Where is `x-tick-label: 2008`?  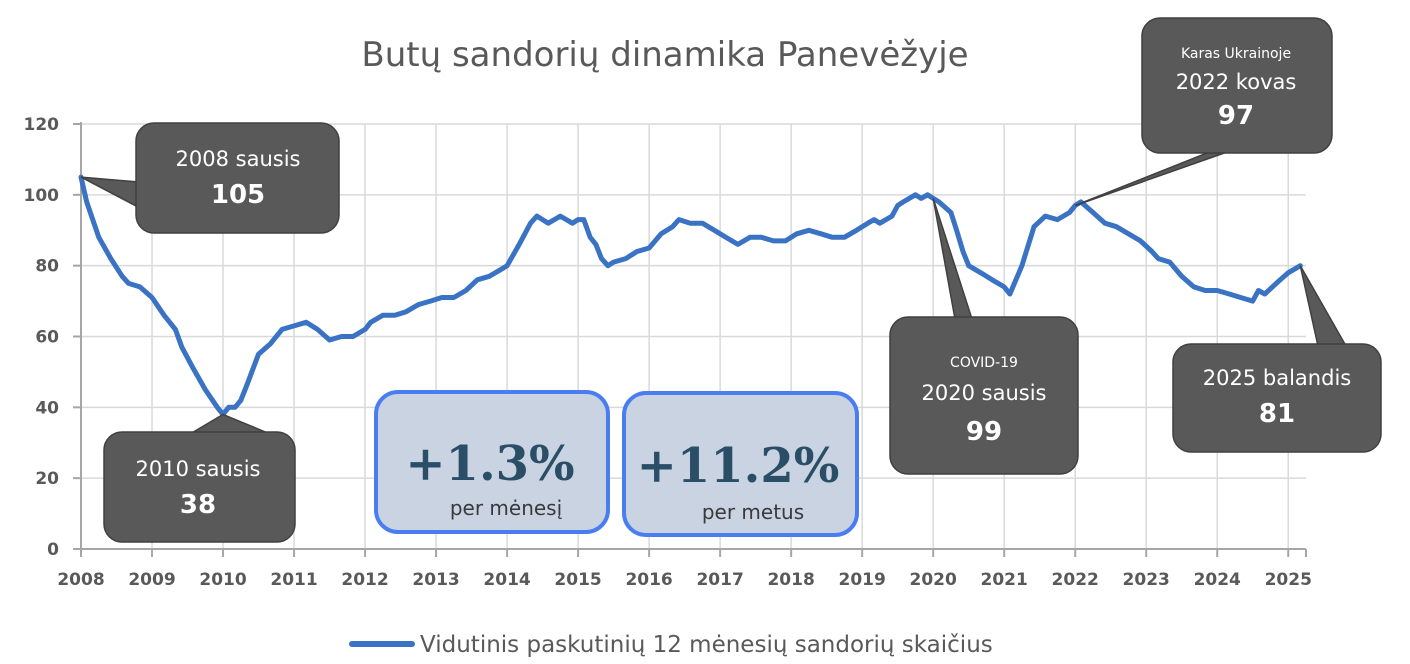 x-tick-label: 2008 is located at coordinates (80, 580).